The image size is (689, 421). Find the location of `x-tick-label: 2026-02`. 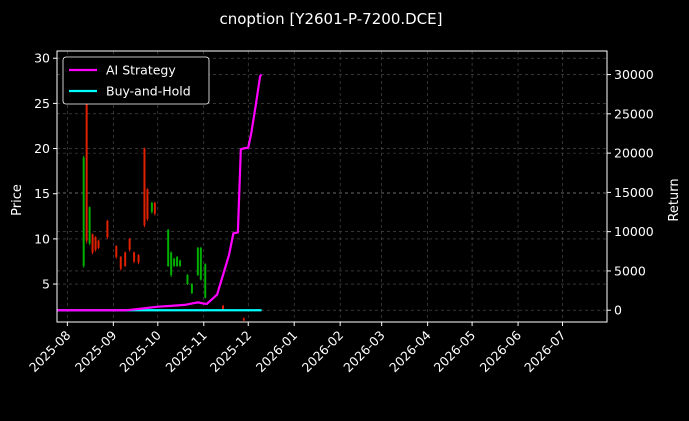

x-tick-label: 2026-02 is located at coordinates (323, 352).